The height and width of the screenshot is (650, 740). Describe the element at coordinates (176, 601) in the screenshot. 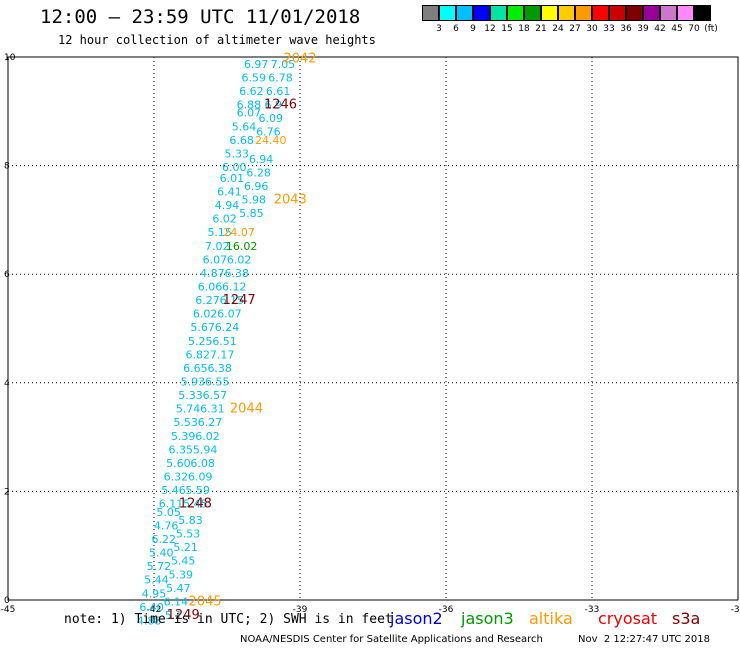

I see `wave-height-label: 6.14` at that location.